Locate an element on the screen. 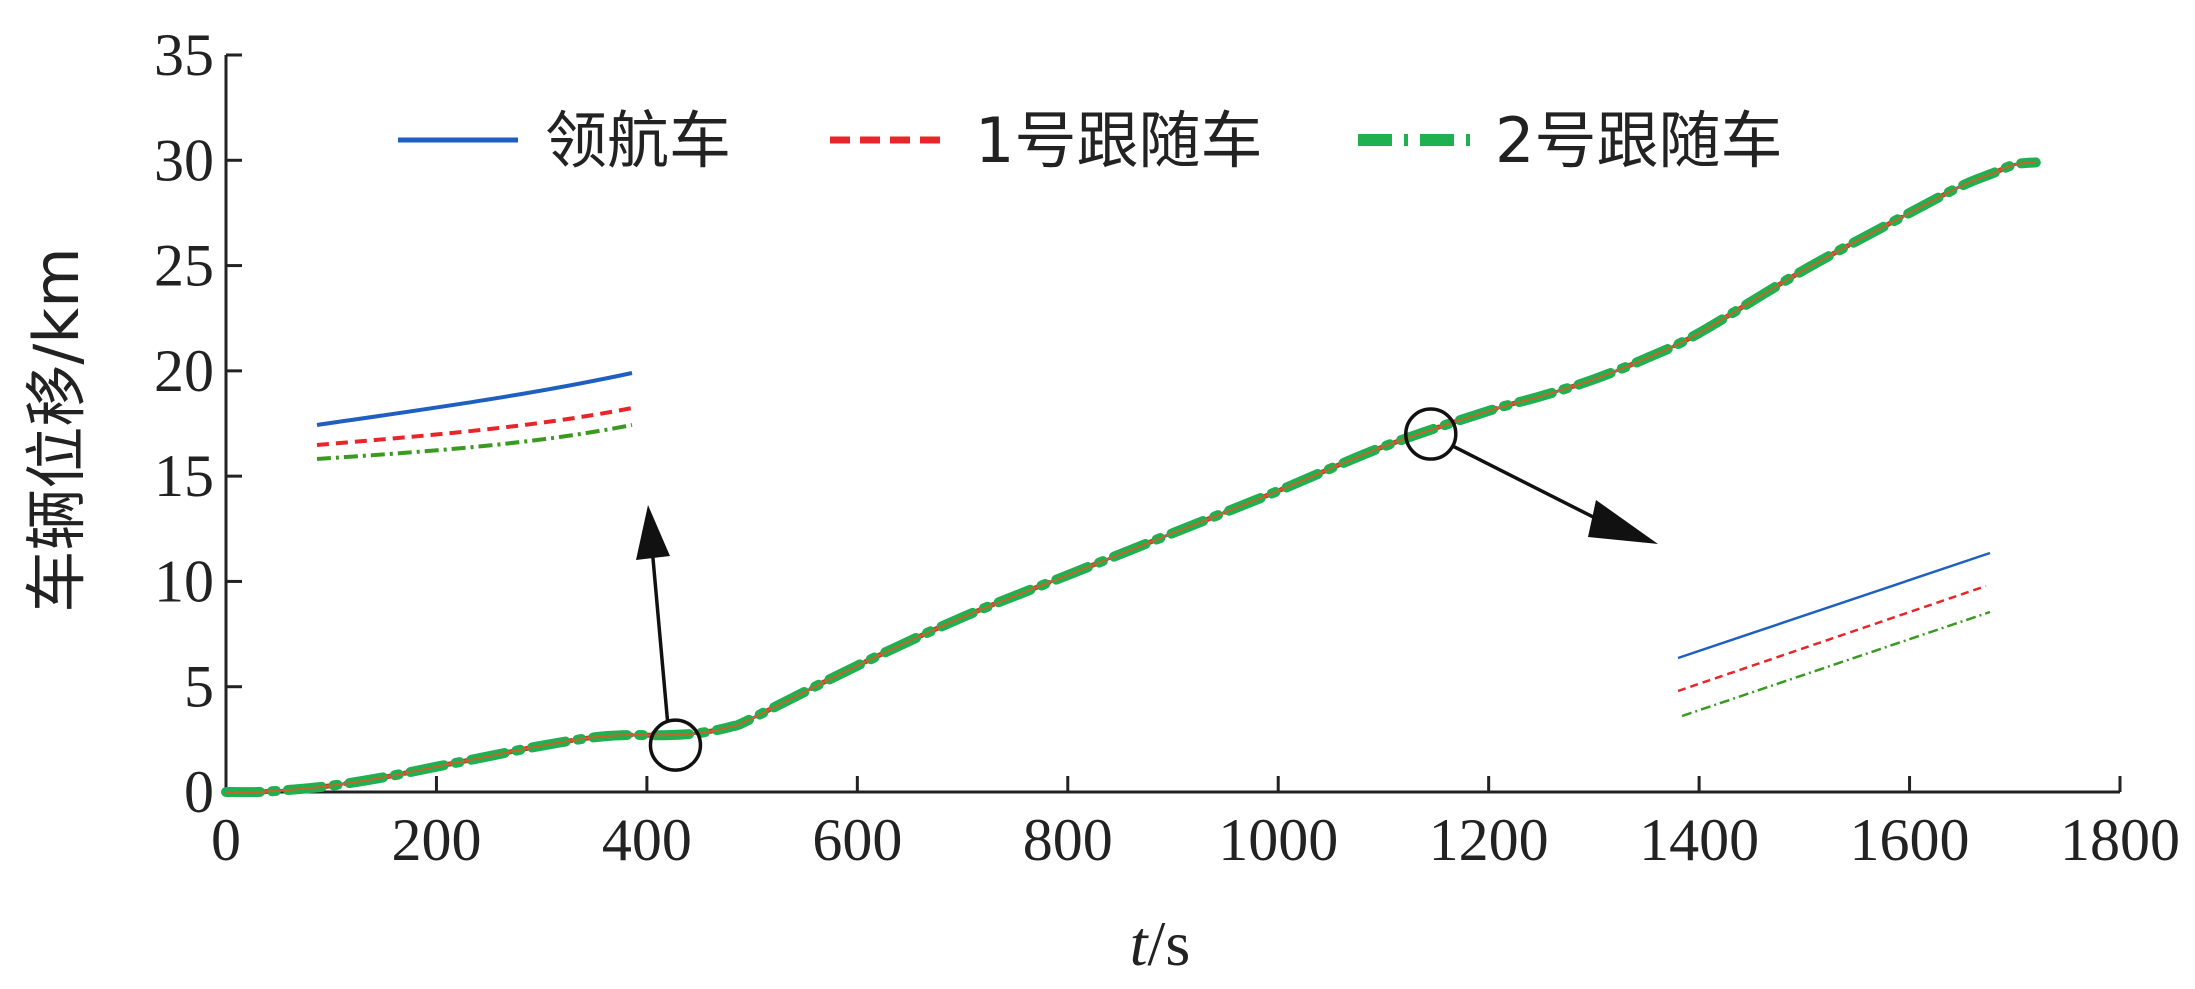 Image resolution: width=2195 pixels, height=989 pixels. y-tick-label: 5 is located at coordinates (199, 687).